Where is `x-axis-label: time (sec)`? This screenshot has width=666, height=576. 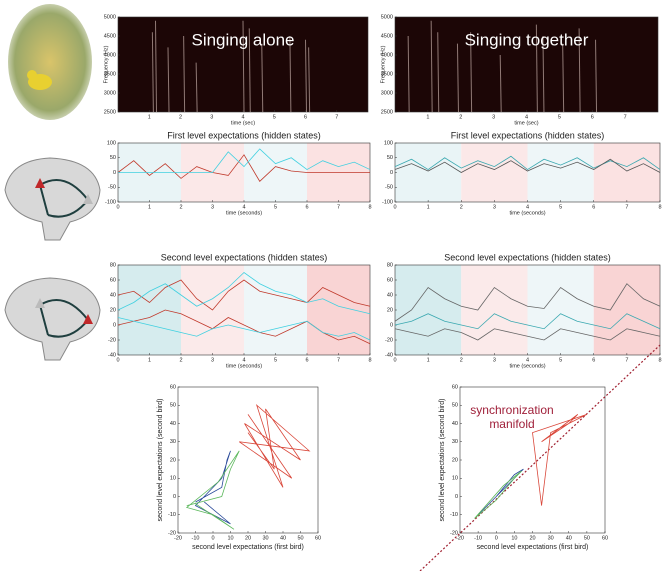 x-axis-label: time (sec) is located at coordinates (526, 123).